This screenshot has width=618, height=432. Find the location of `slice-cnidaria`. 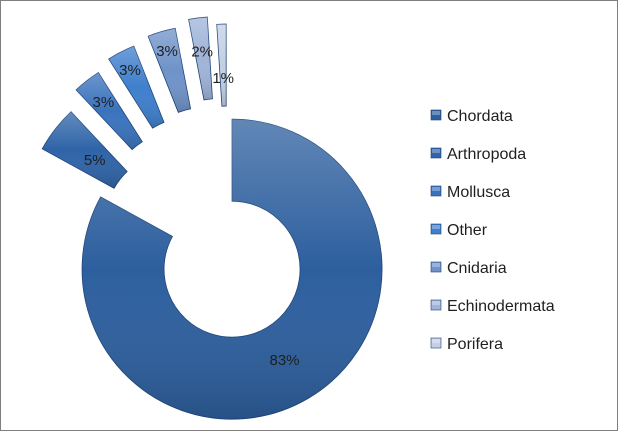

slice-cnidaria is located at coordinates (169, 70).